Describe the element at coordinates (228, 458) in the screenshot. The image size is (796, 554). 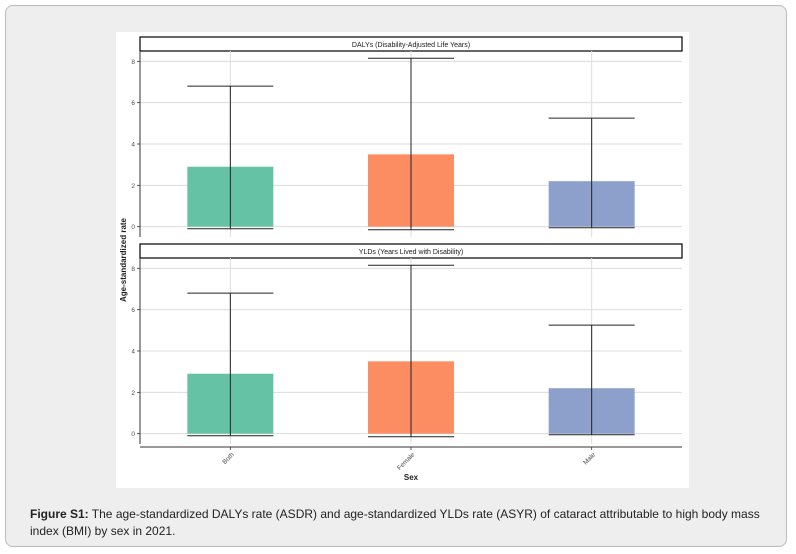
I see `x-tick-label: Both` at that location.